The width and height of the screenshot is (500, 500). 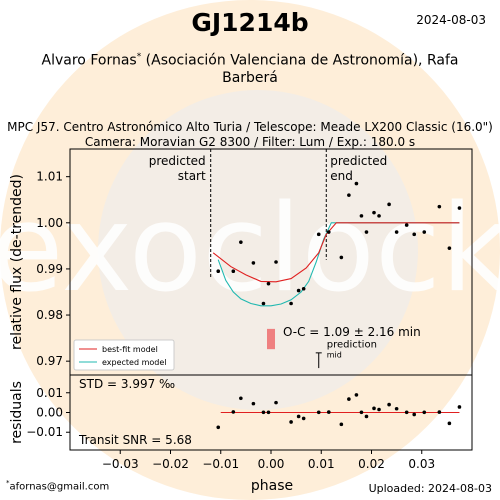 What do you see at coordinates (134, 362) in the screenshot?
I see `legend-expected-label: expected model` at bounding box center [134, 362].